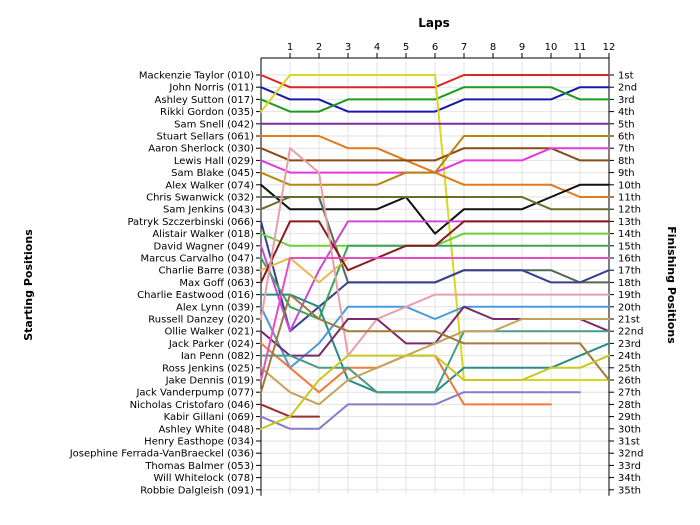  I want to click on x-tick-label: 8, so click(493, 47).